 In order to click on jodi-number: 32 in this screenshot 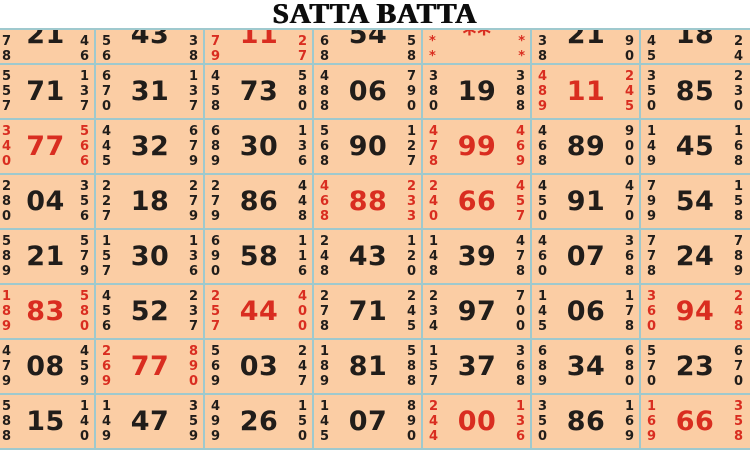, I will do `click(150, 146)`.